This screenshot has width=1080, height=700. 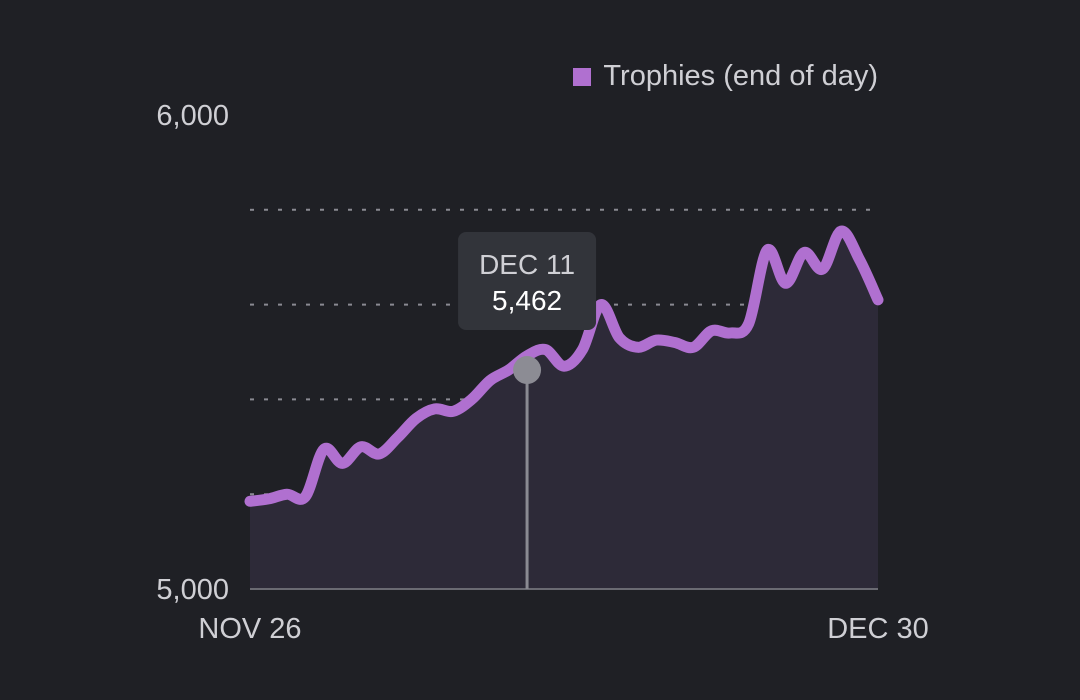 I want to click on x-tick-label-end: DEC 30, so click(x=878, y=629).